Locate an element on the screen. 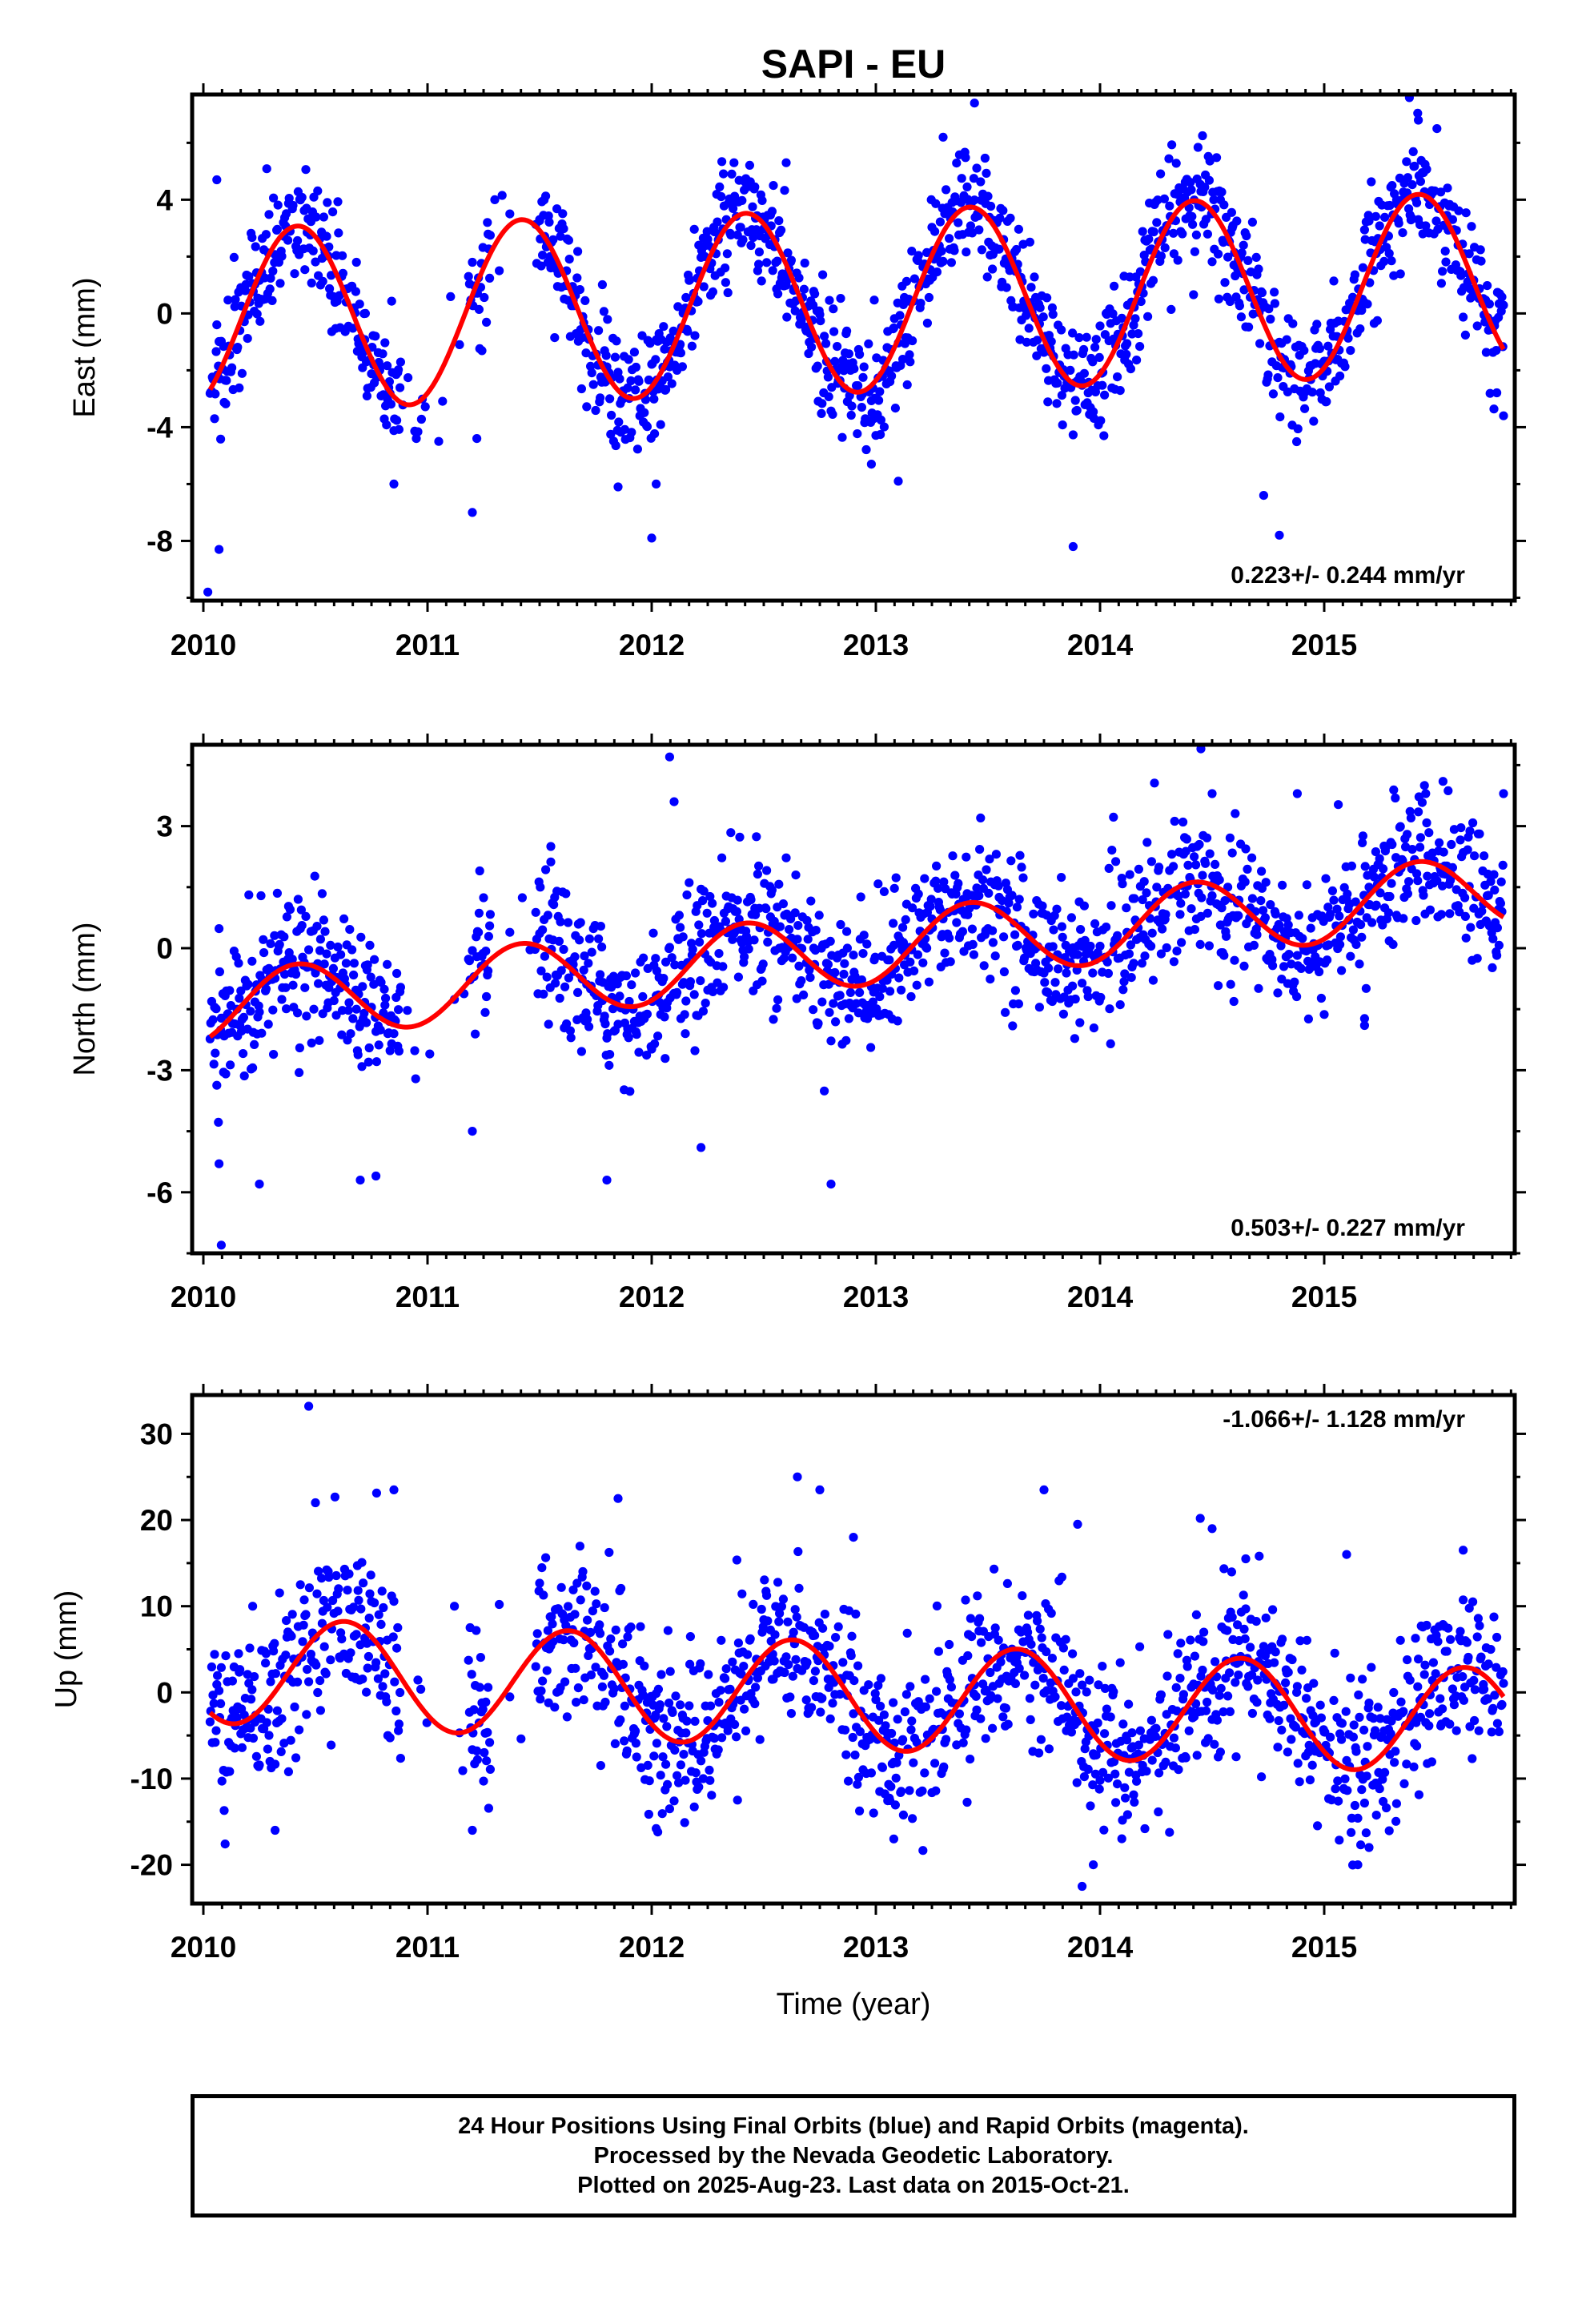 This screenshot has height=2324, width=1582. x-tick-label: 2011 is located at coordinates (428, 1297).